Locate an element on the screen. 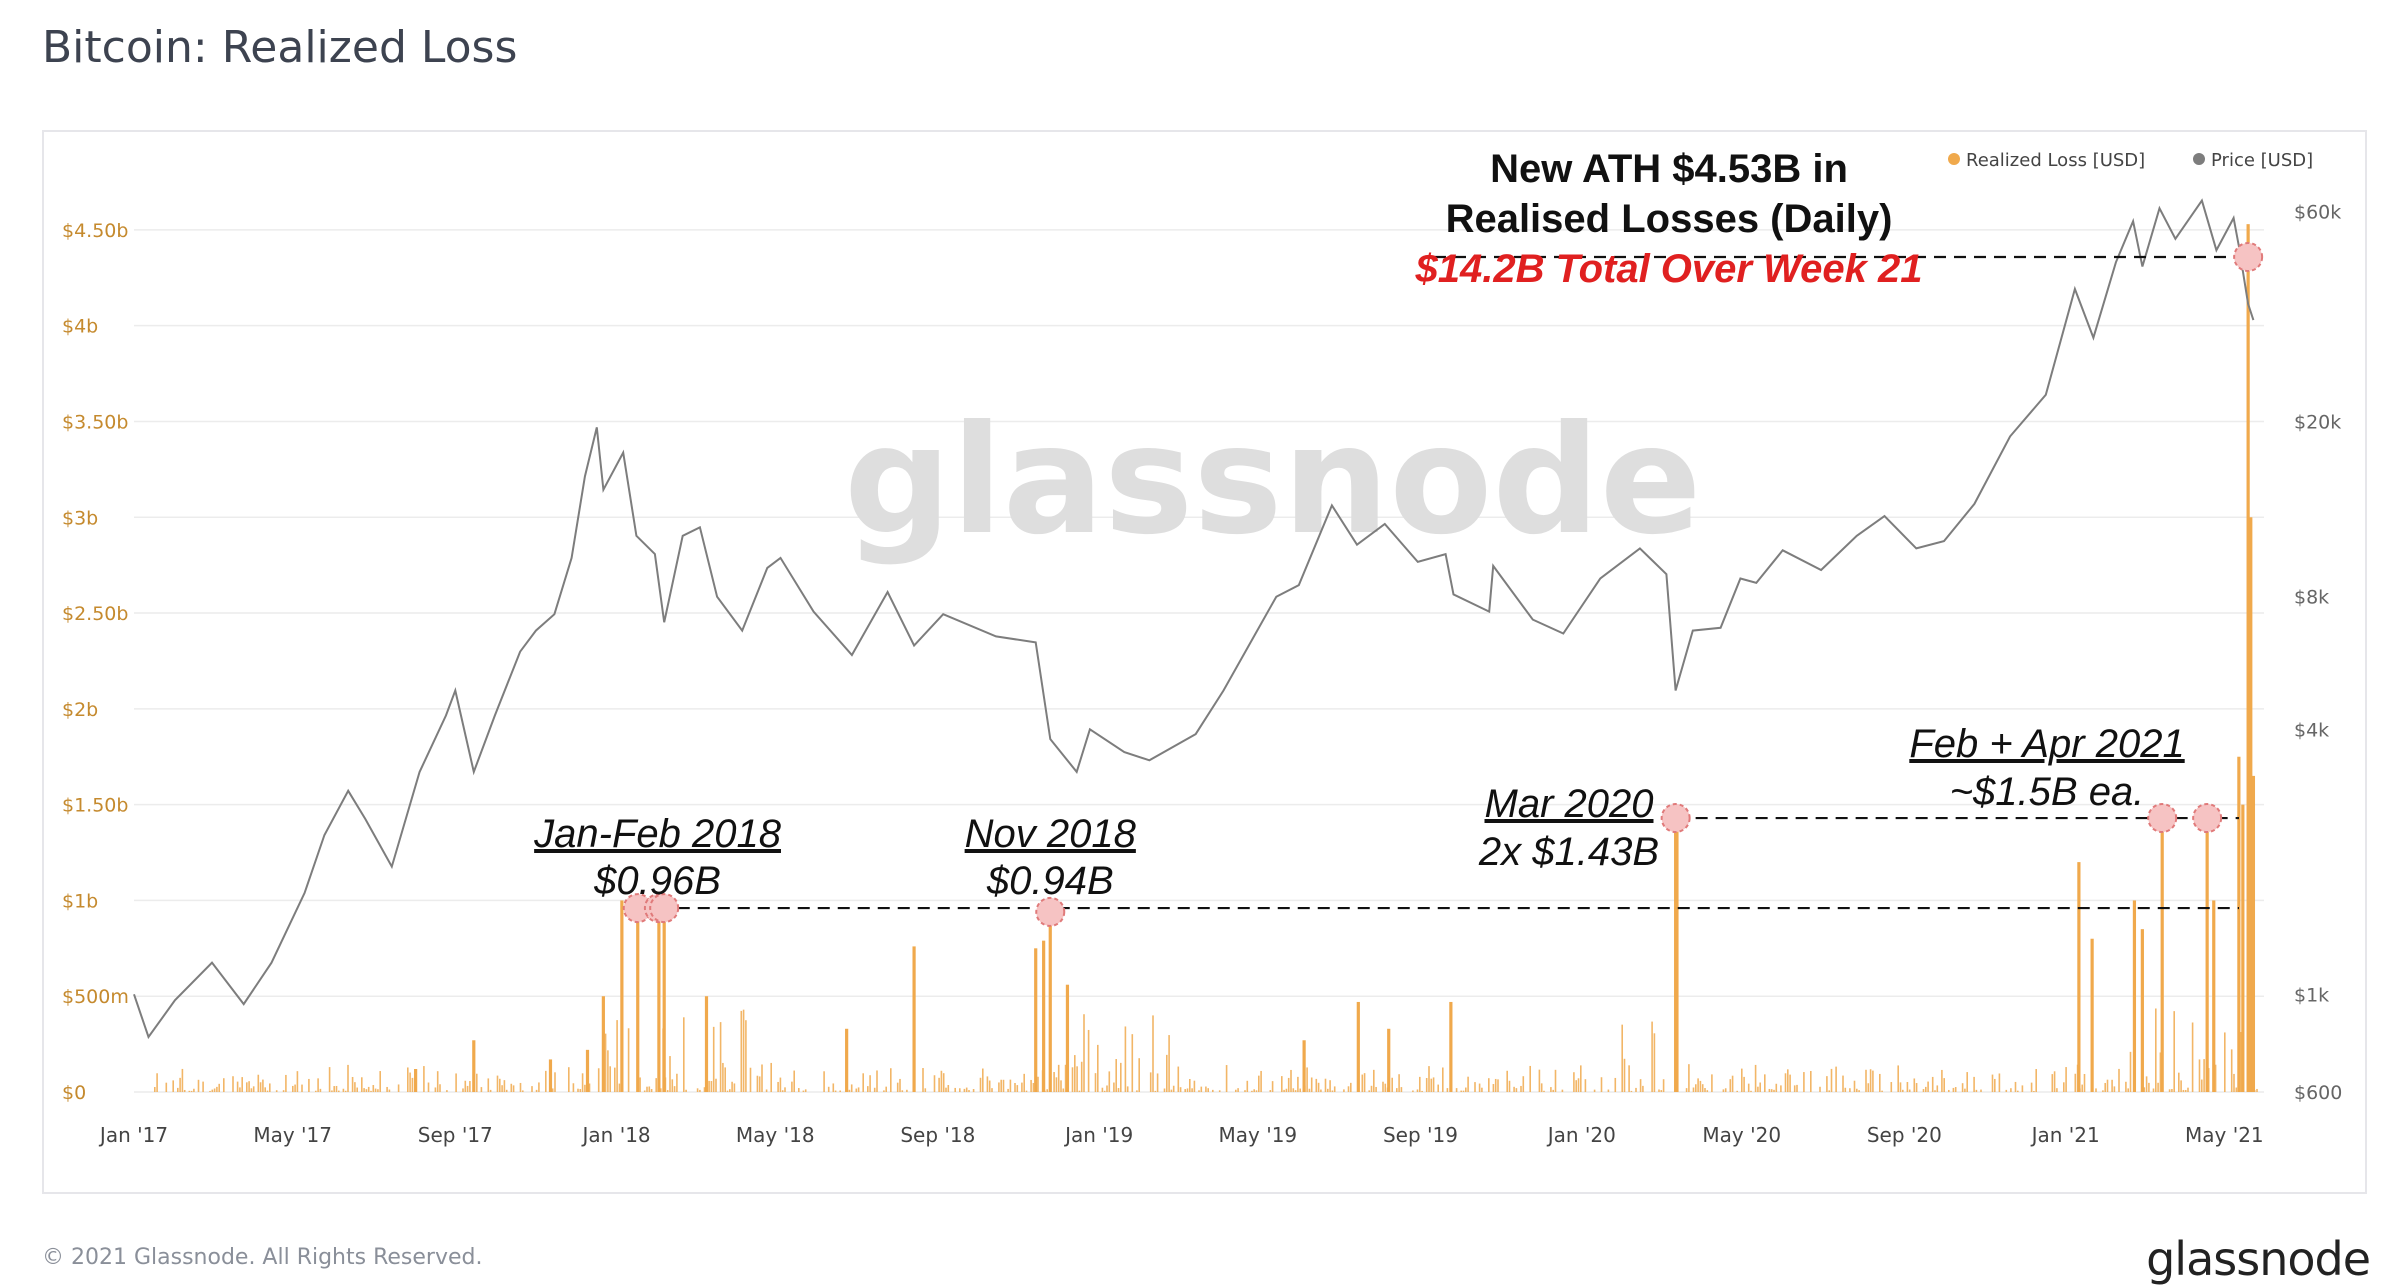 This screenshot has width=2400, height=1286. right-axis-tick-label: $60k is located at coordinates (2317, 212).